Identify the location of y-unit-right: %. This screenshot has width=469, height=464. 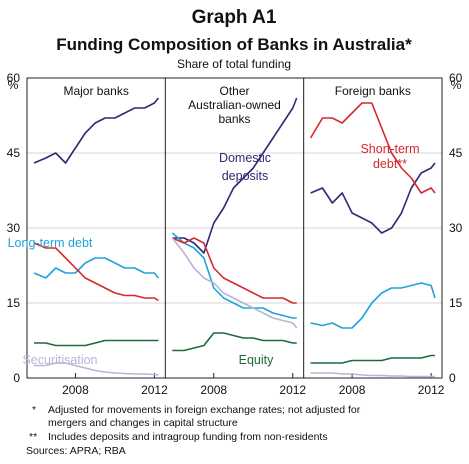
(456, 85).